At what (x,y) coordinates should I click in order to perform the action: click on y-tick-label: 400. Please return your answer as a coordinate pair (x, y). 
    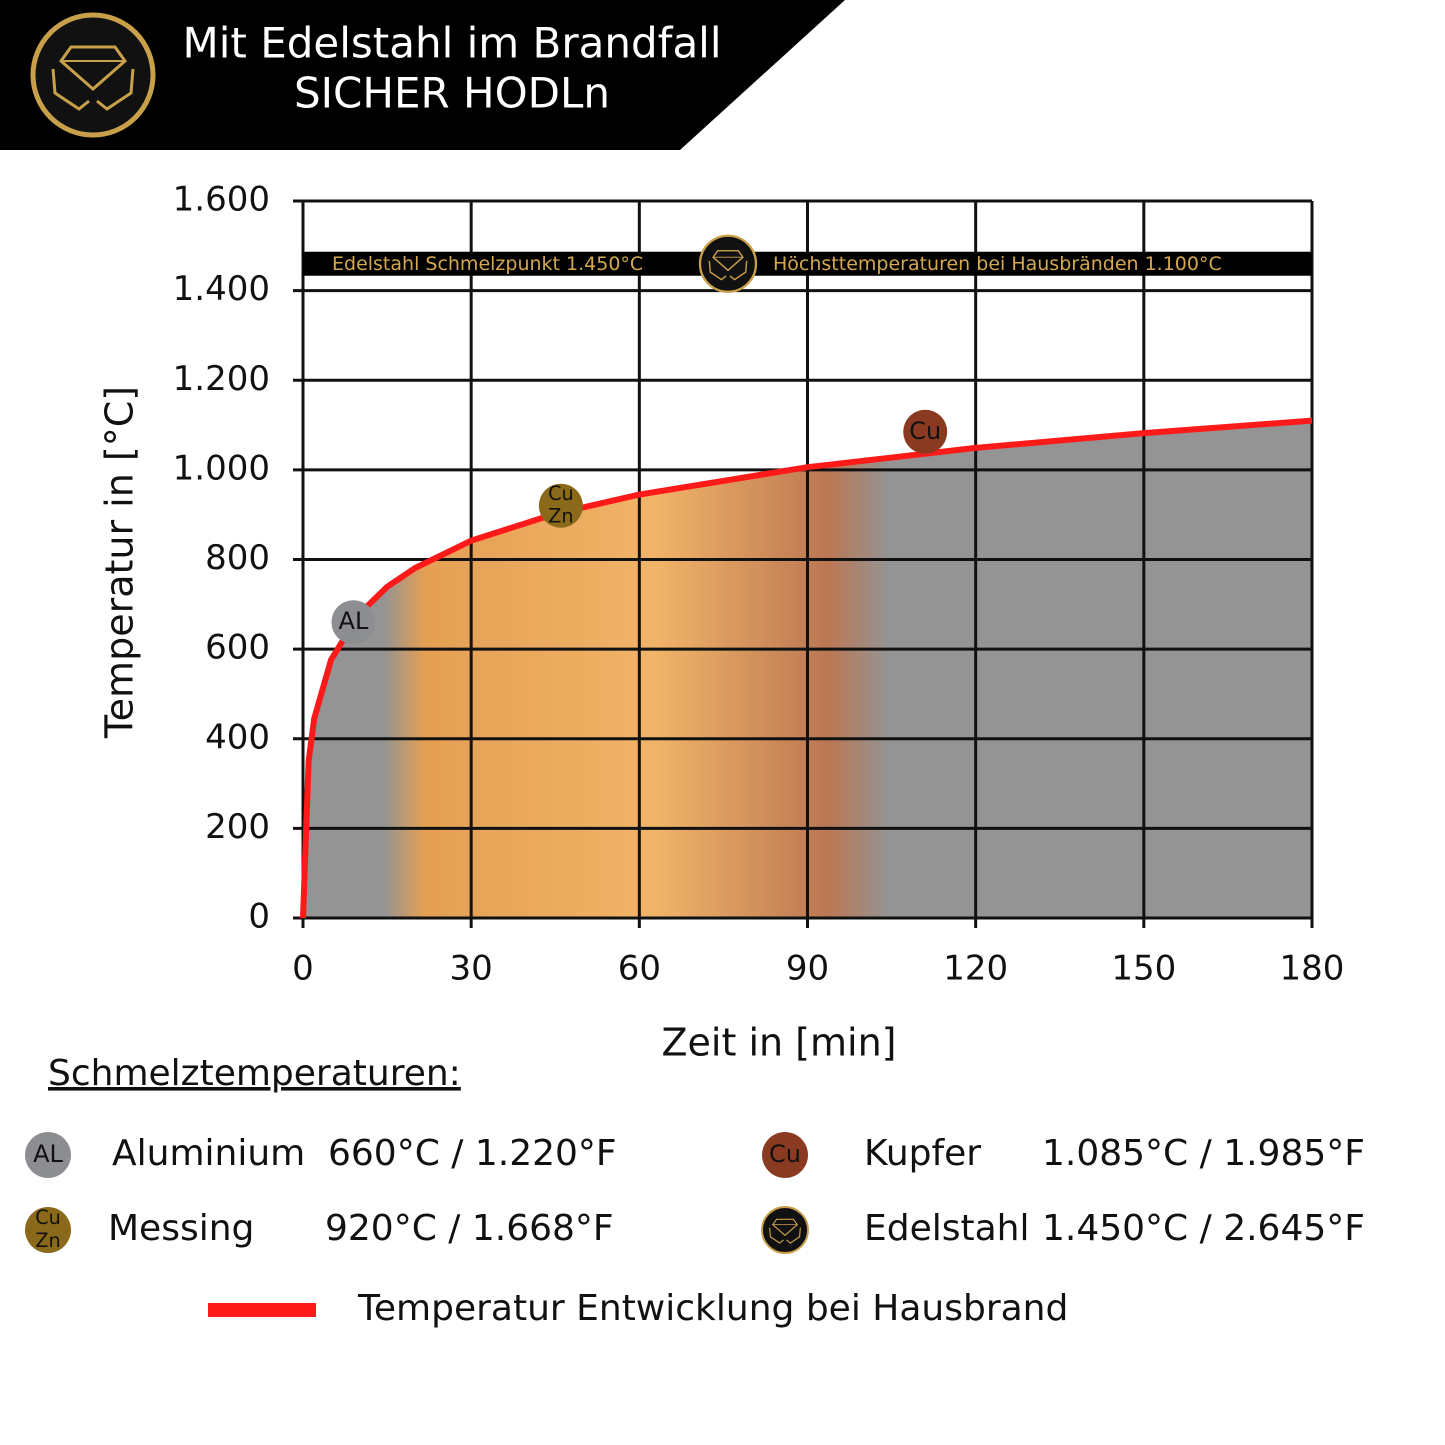
    Looking at the image, I should click on (237, 737).